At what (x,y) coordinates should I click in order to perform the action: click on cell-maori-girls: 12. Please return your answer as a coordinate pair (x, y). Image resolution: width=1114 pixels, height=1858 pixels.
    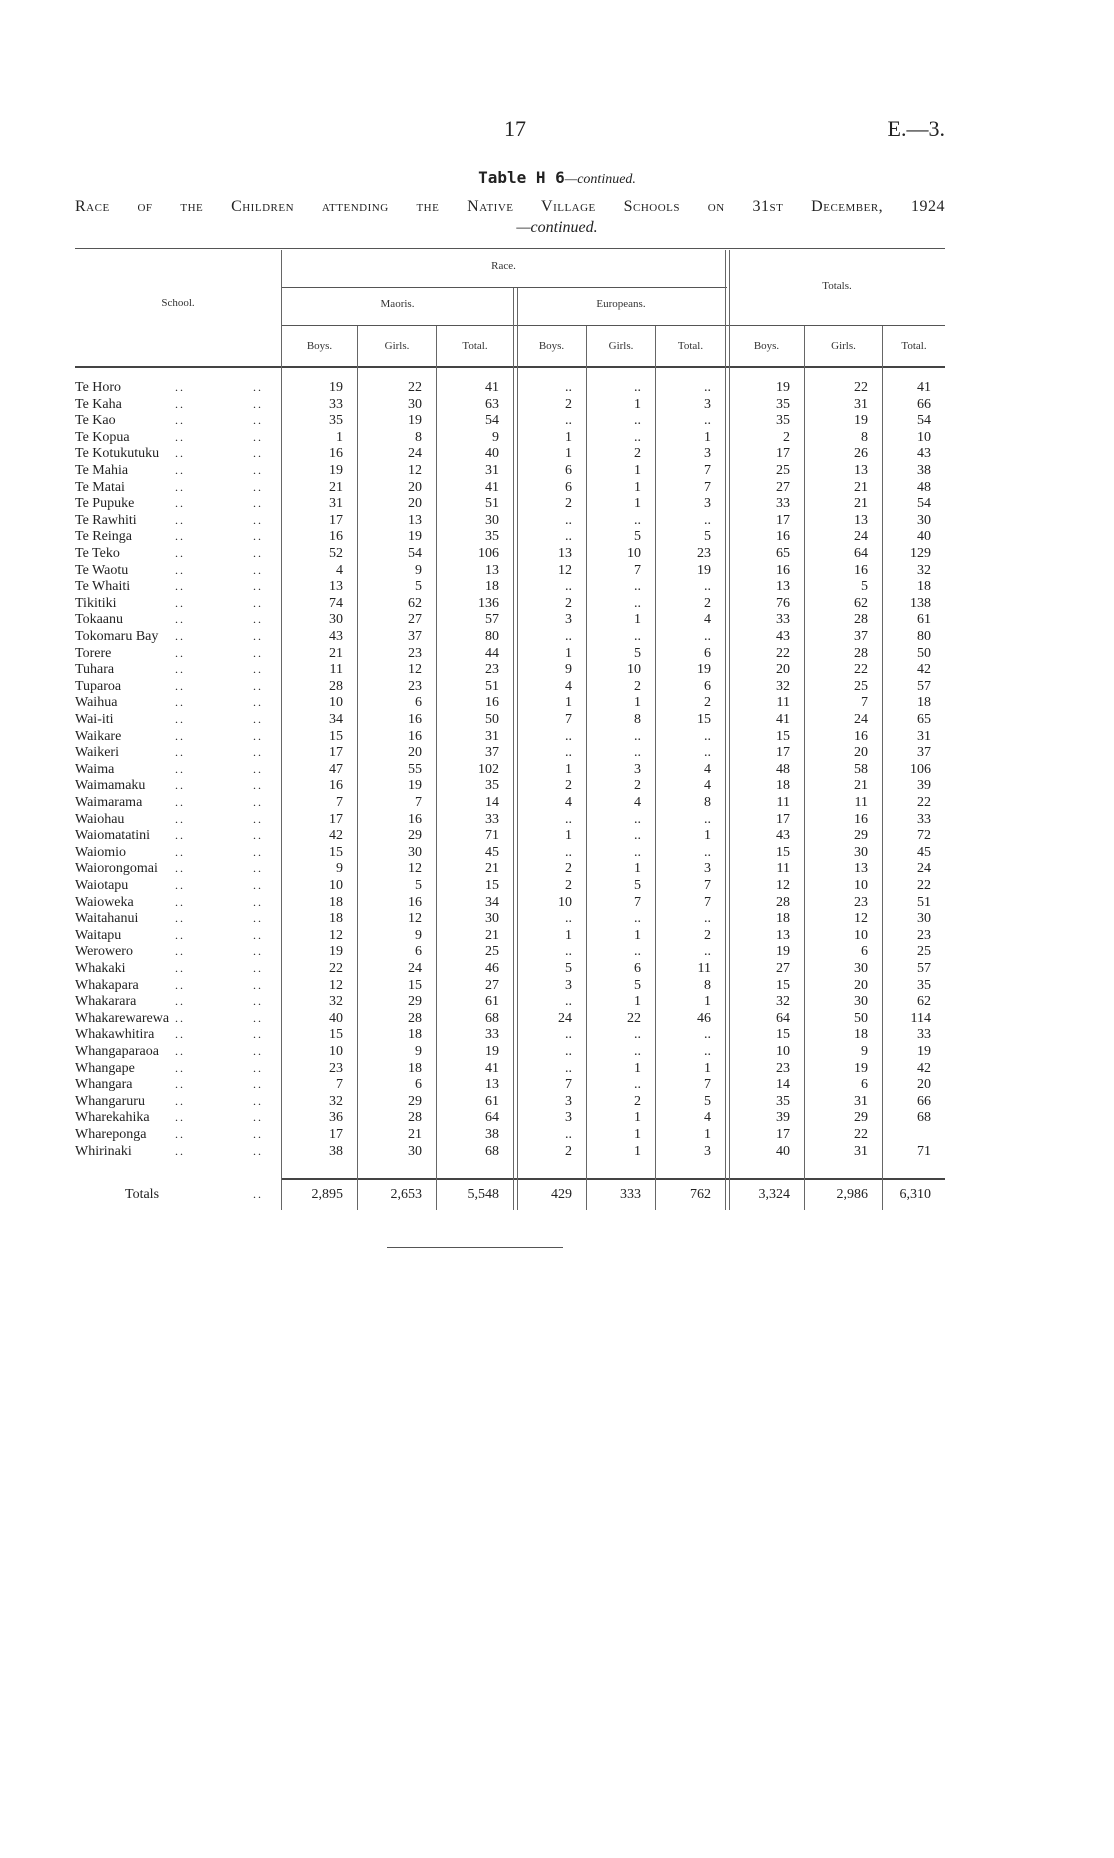
    Looking at the image, I should click on (415, 919).